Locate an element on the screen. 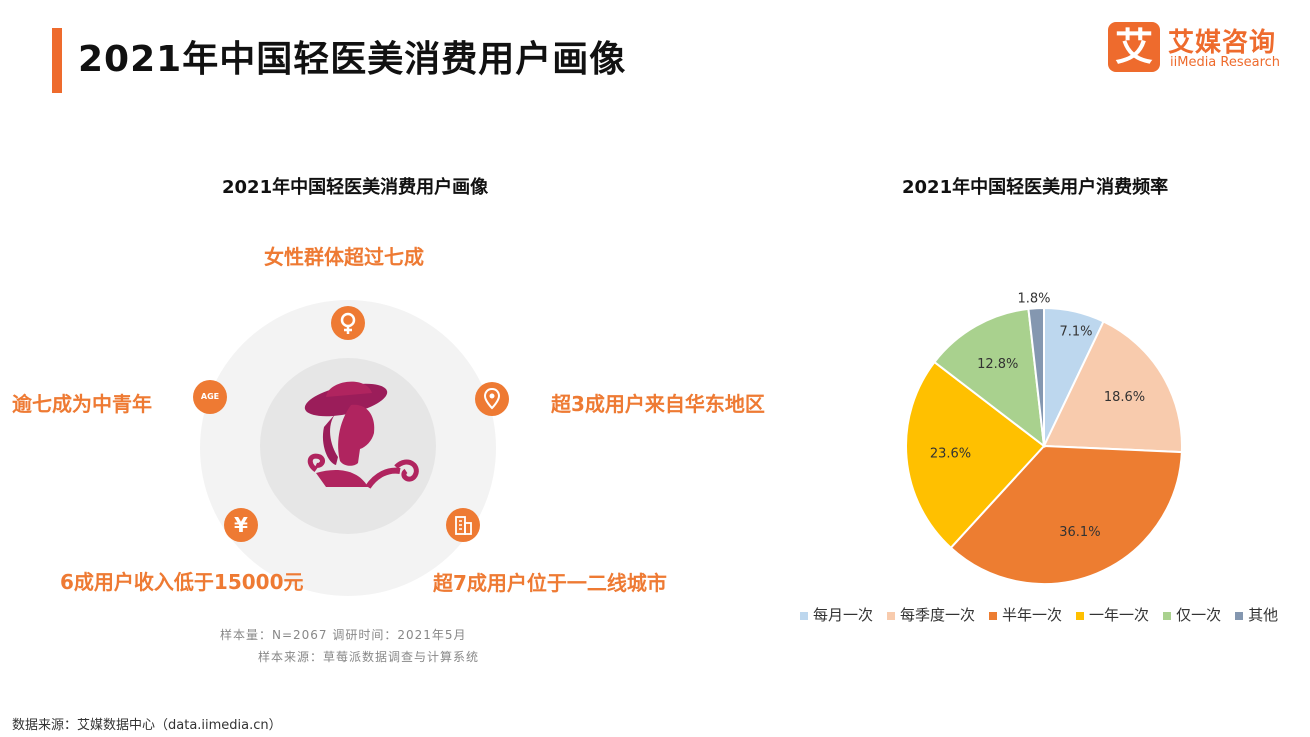  pie-chart-title: 2021年中国轻医美用户消费频率 is located at coordinates (1035, 187).